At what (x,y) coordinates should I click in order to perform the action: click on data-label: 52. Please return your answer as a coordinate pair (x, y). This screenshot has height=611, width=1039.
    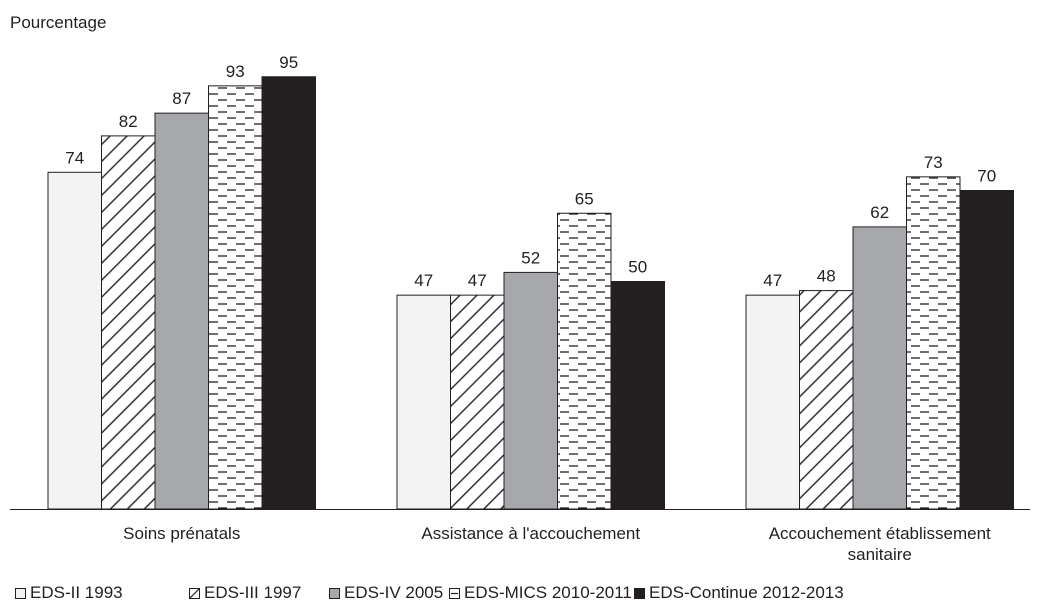
    Looking at the image, I should click on (530, 257).